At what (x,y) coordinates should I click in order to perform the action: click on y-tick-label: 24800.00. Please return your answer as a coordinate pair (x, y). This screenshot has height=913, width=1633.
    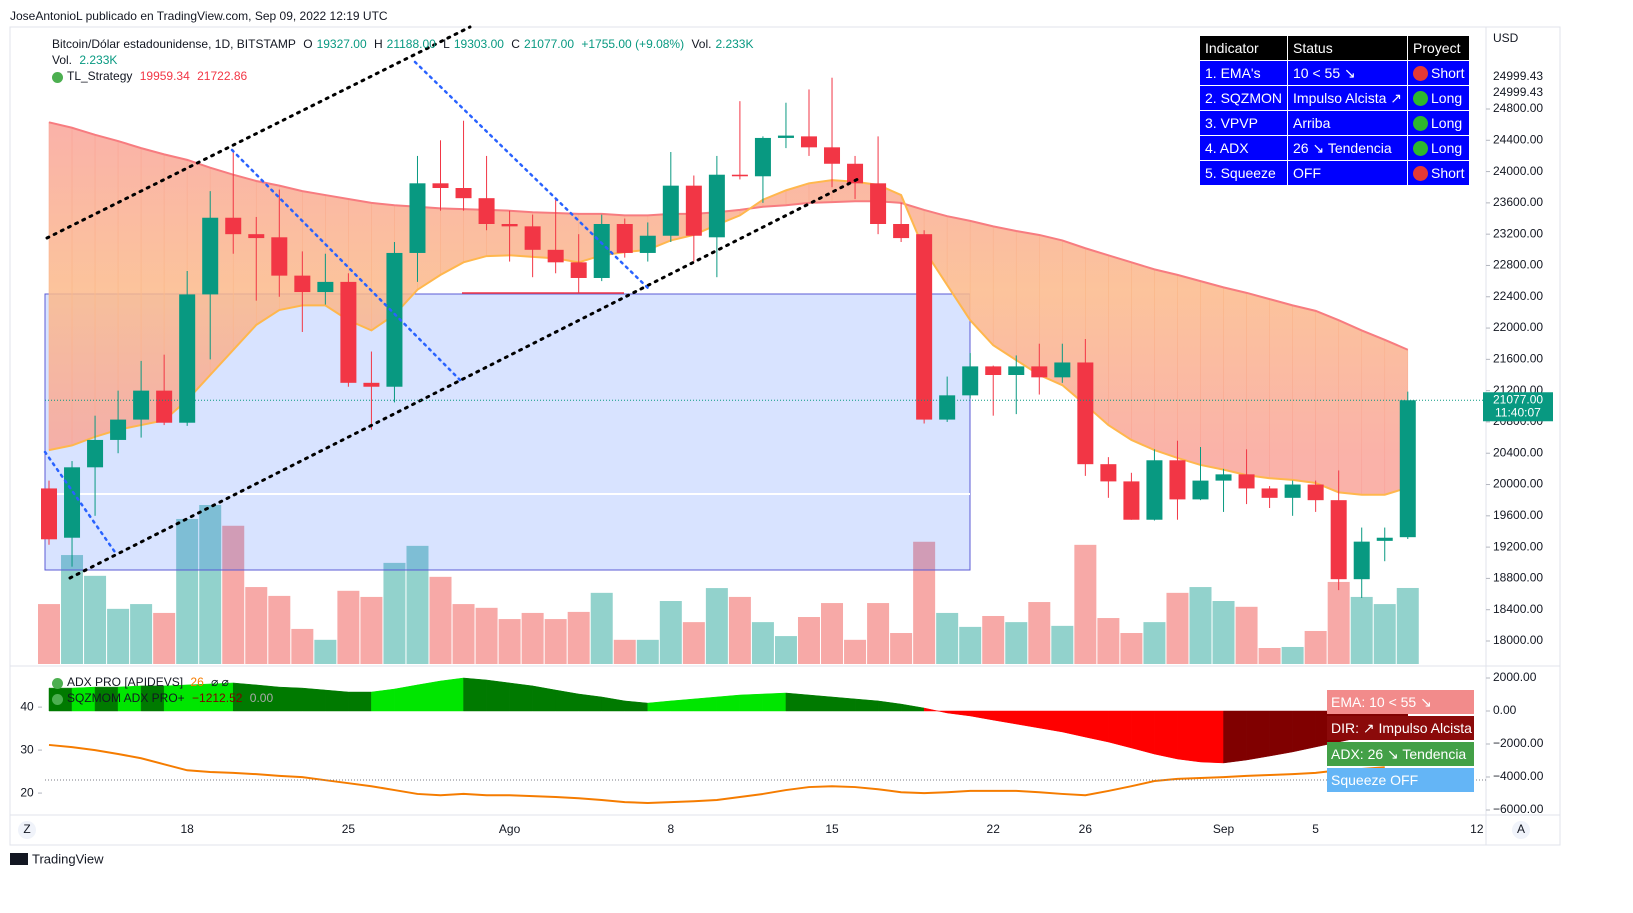
    Looking at the image, I should click on (1518, 108).